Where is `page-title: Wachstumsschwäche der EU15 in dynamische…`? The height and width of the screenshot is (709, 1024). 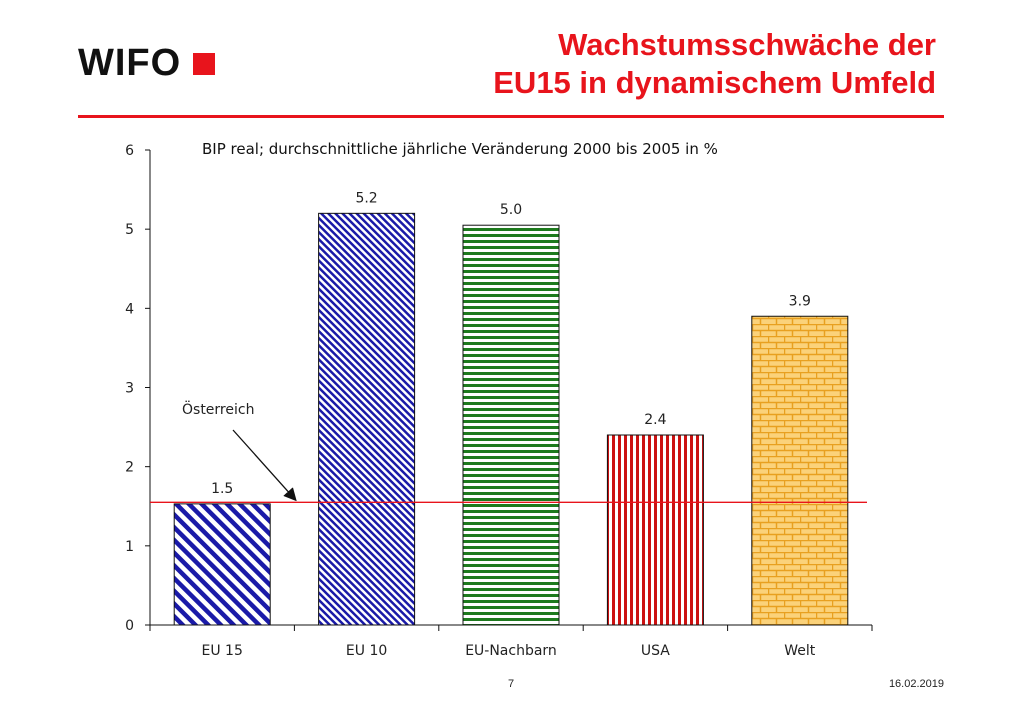 page-title: Wachstumsschwäche der EU15 in dynamische… is located at coordinates (714, 64).